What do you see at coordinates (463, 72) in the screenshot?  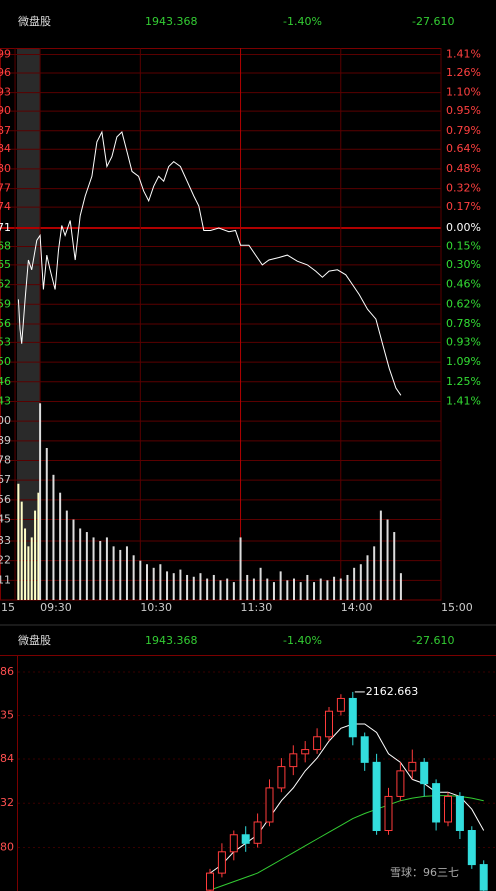 I see `y-tick-label: 1.26%` at bounding box center [463, 72].